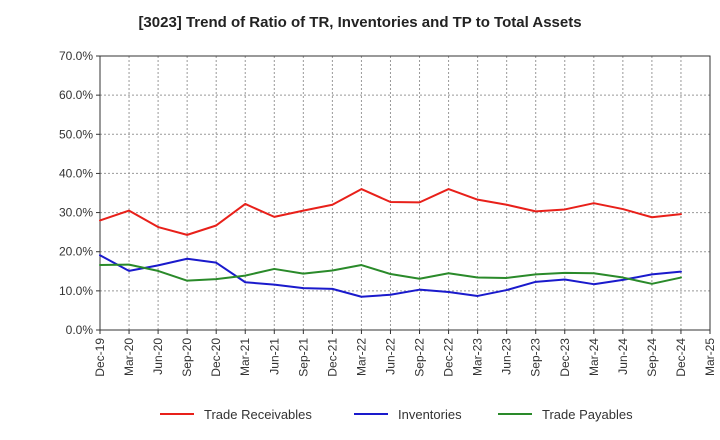 The height and width of the screenshot is (440, 720). I want to click on legend-label: Trade Payables, so click(587, 414).